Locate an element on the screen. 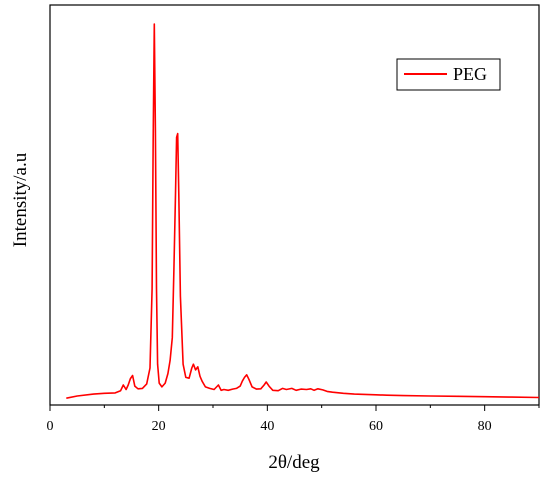 This screenshot has width=550, height=478. x-tick-label: 80 is located at coordinates (485, 426).